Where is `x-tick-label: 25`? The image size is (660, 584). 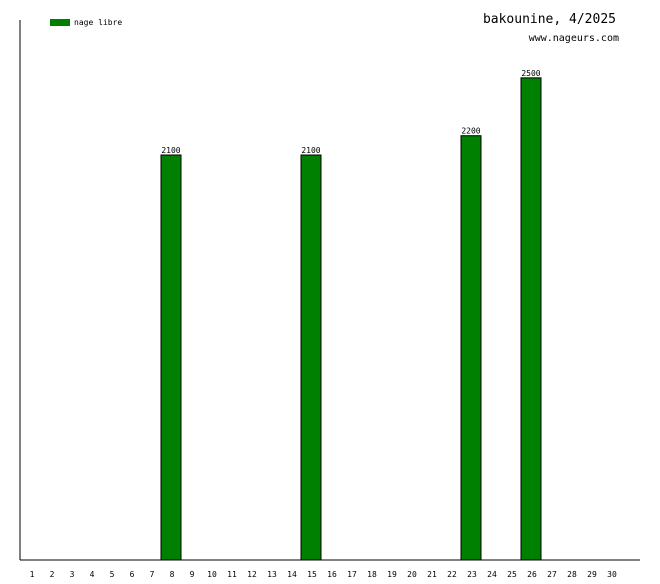 x-tick-label: 25 is located at coordinates (512, 574).